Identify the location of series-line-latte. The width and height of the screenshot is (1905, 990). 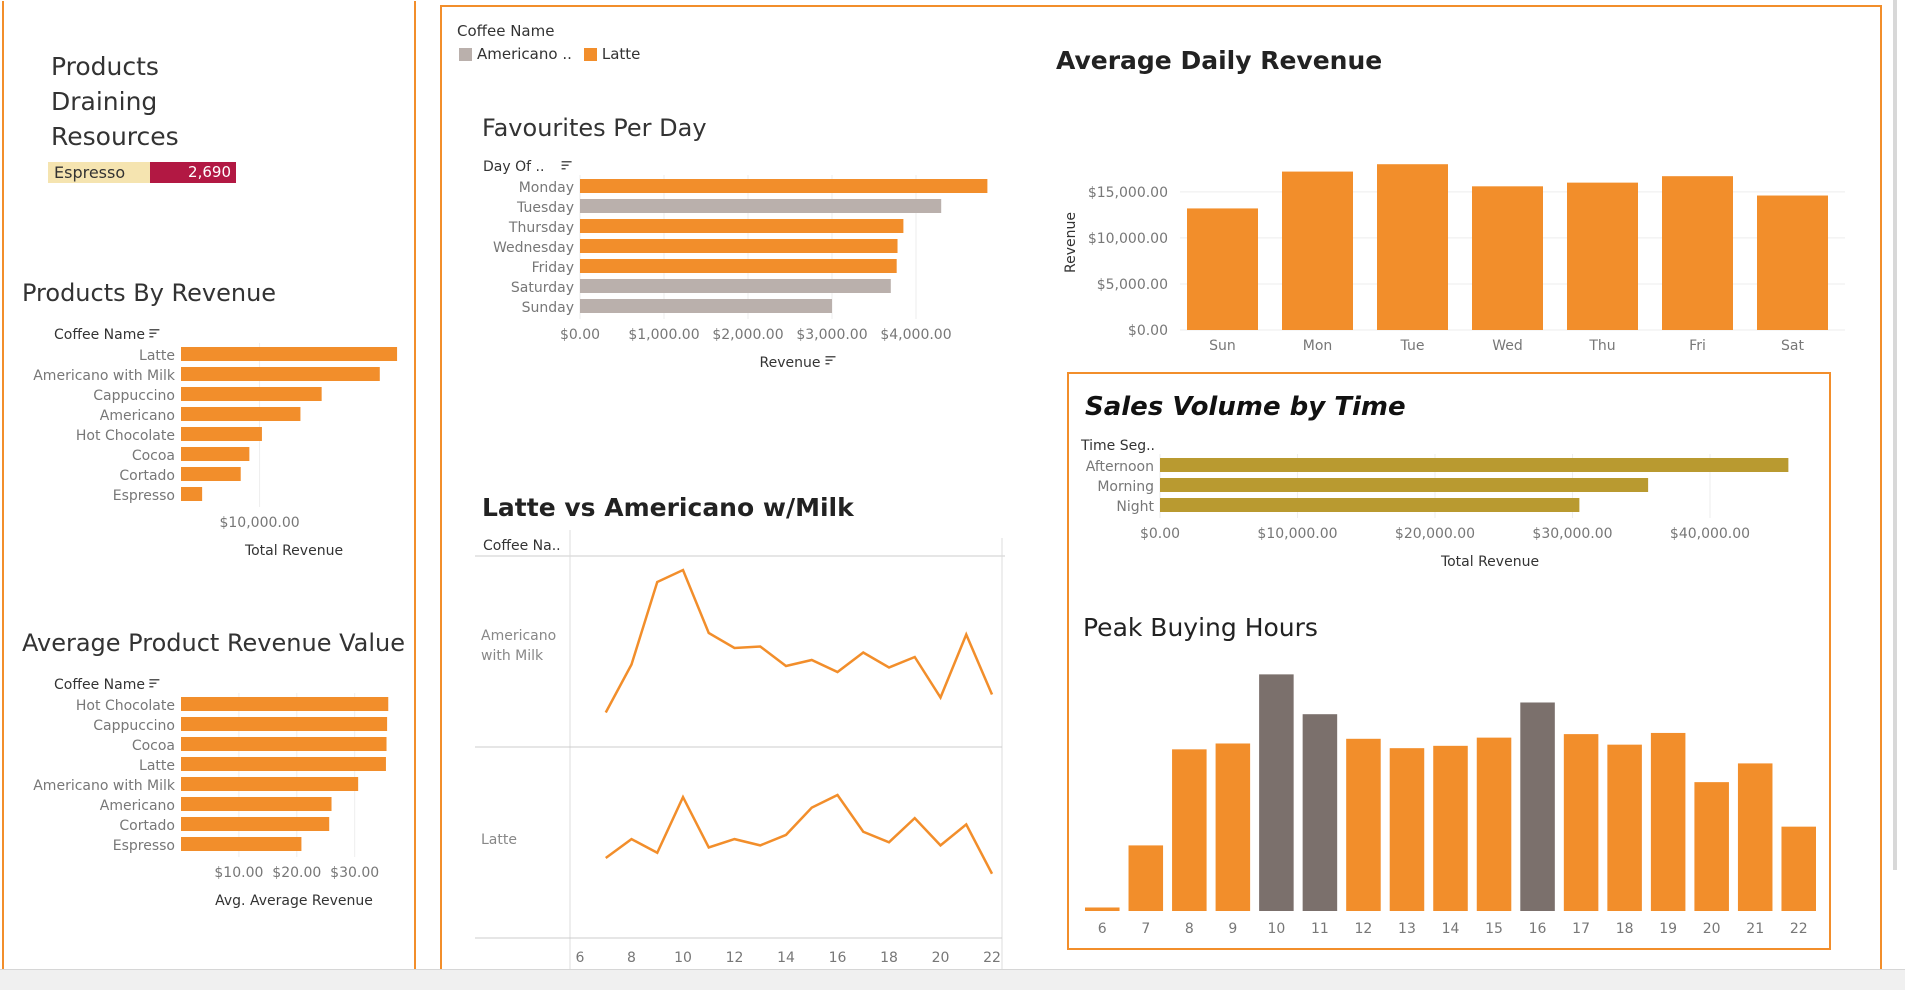
(799, 834).